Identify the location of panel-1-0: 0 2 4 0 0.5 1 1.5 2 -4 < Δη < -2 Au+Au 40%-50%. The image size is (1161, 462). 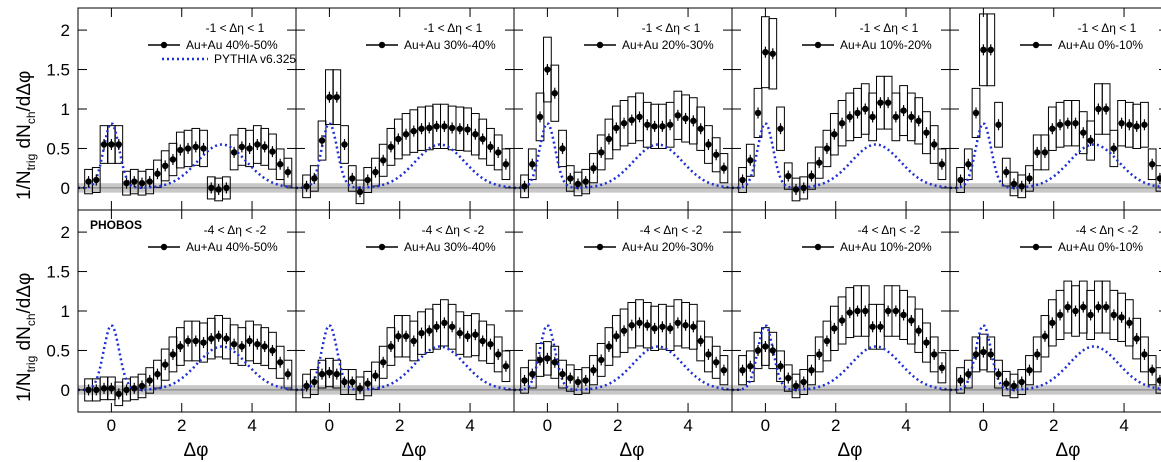
(171, 322).